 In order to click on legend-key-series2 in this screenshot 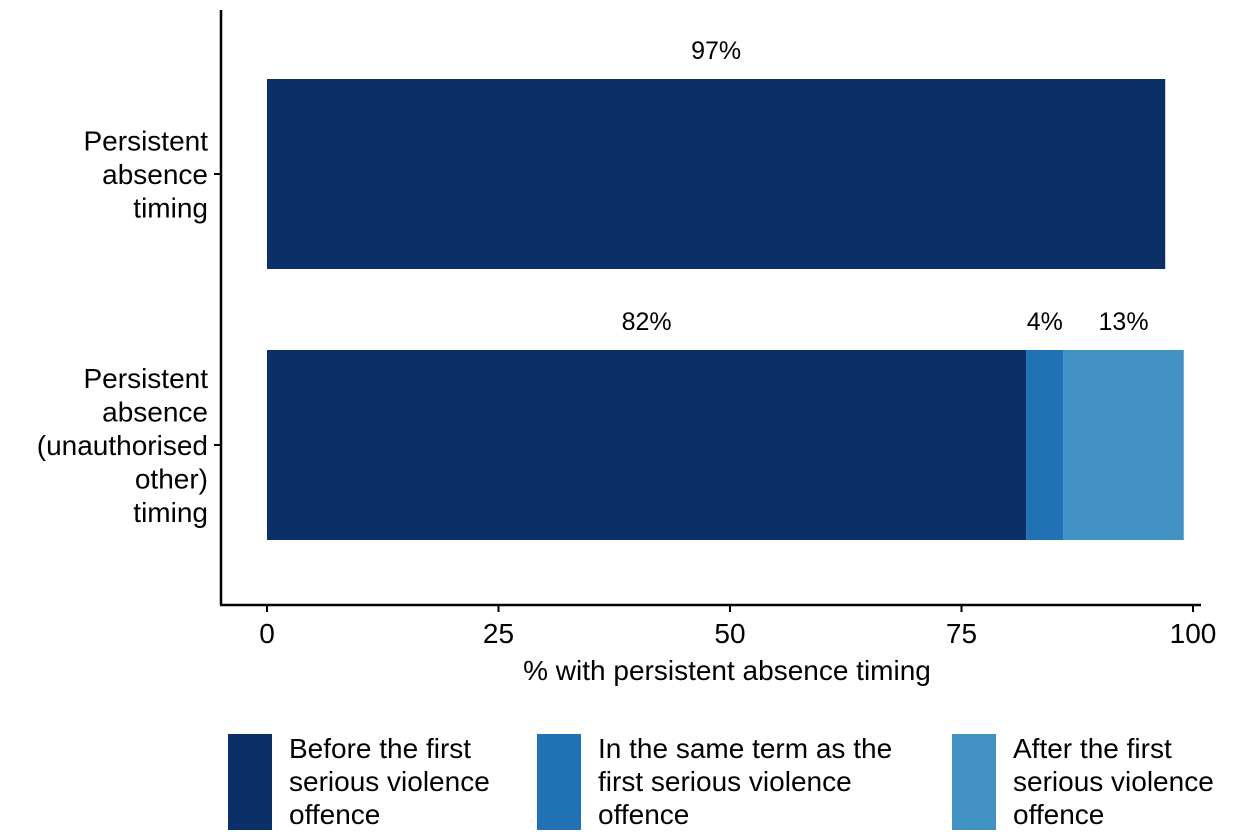, I will do `click(559, 782)`.